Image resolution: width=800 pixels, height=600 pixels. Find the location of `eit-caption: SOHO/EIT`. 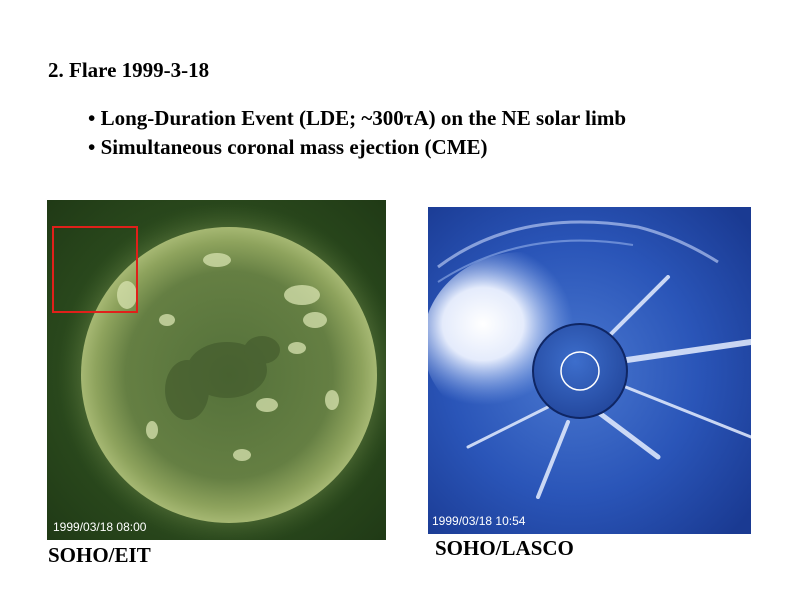

eit-caption: SOHO/EIT is located at coordinates (99, 555).